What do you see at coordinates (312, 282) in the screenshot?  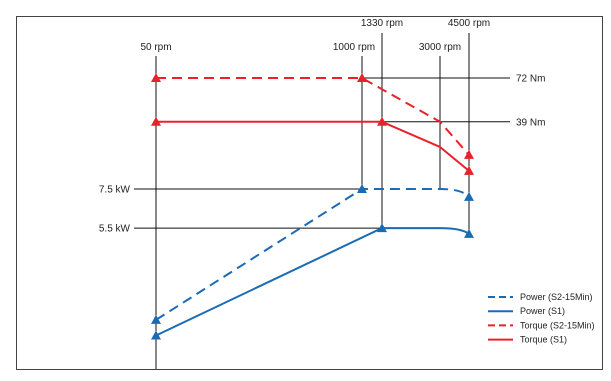 I see `series-line-power-s1` at bounding box center [312, 282].